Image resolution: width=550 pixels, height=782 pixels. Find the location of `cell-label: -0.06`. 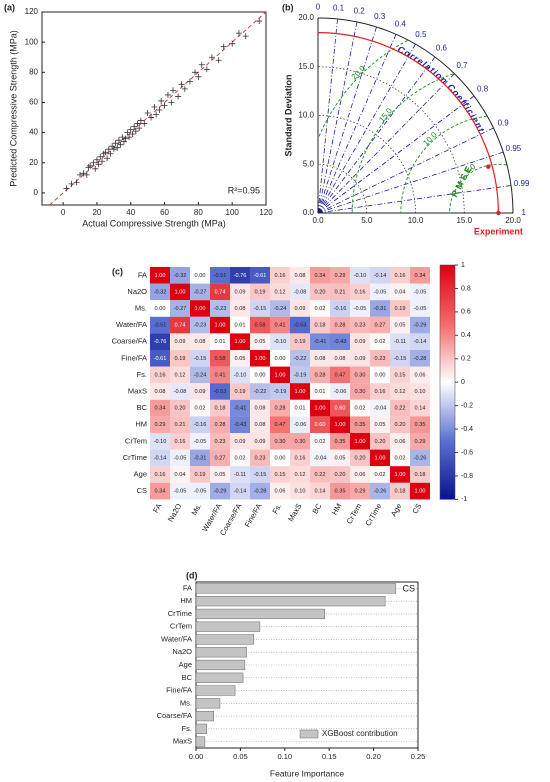

cell-label: -0.06 is located at coordinates (340, 392).